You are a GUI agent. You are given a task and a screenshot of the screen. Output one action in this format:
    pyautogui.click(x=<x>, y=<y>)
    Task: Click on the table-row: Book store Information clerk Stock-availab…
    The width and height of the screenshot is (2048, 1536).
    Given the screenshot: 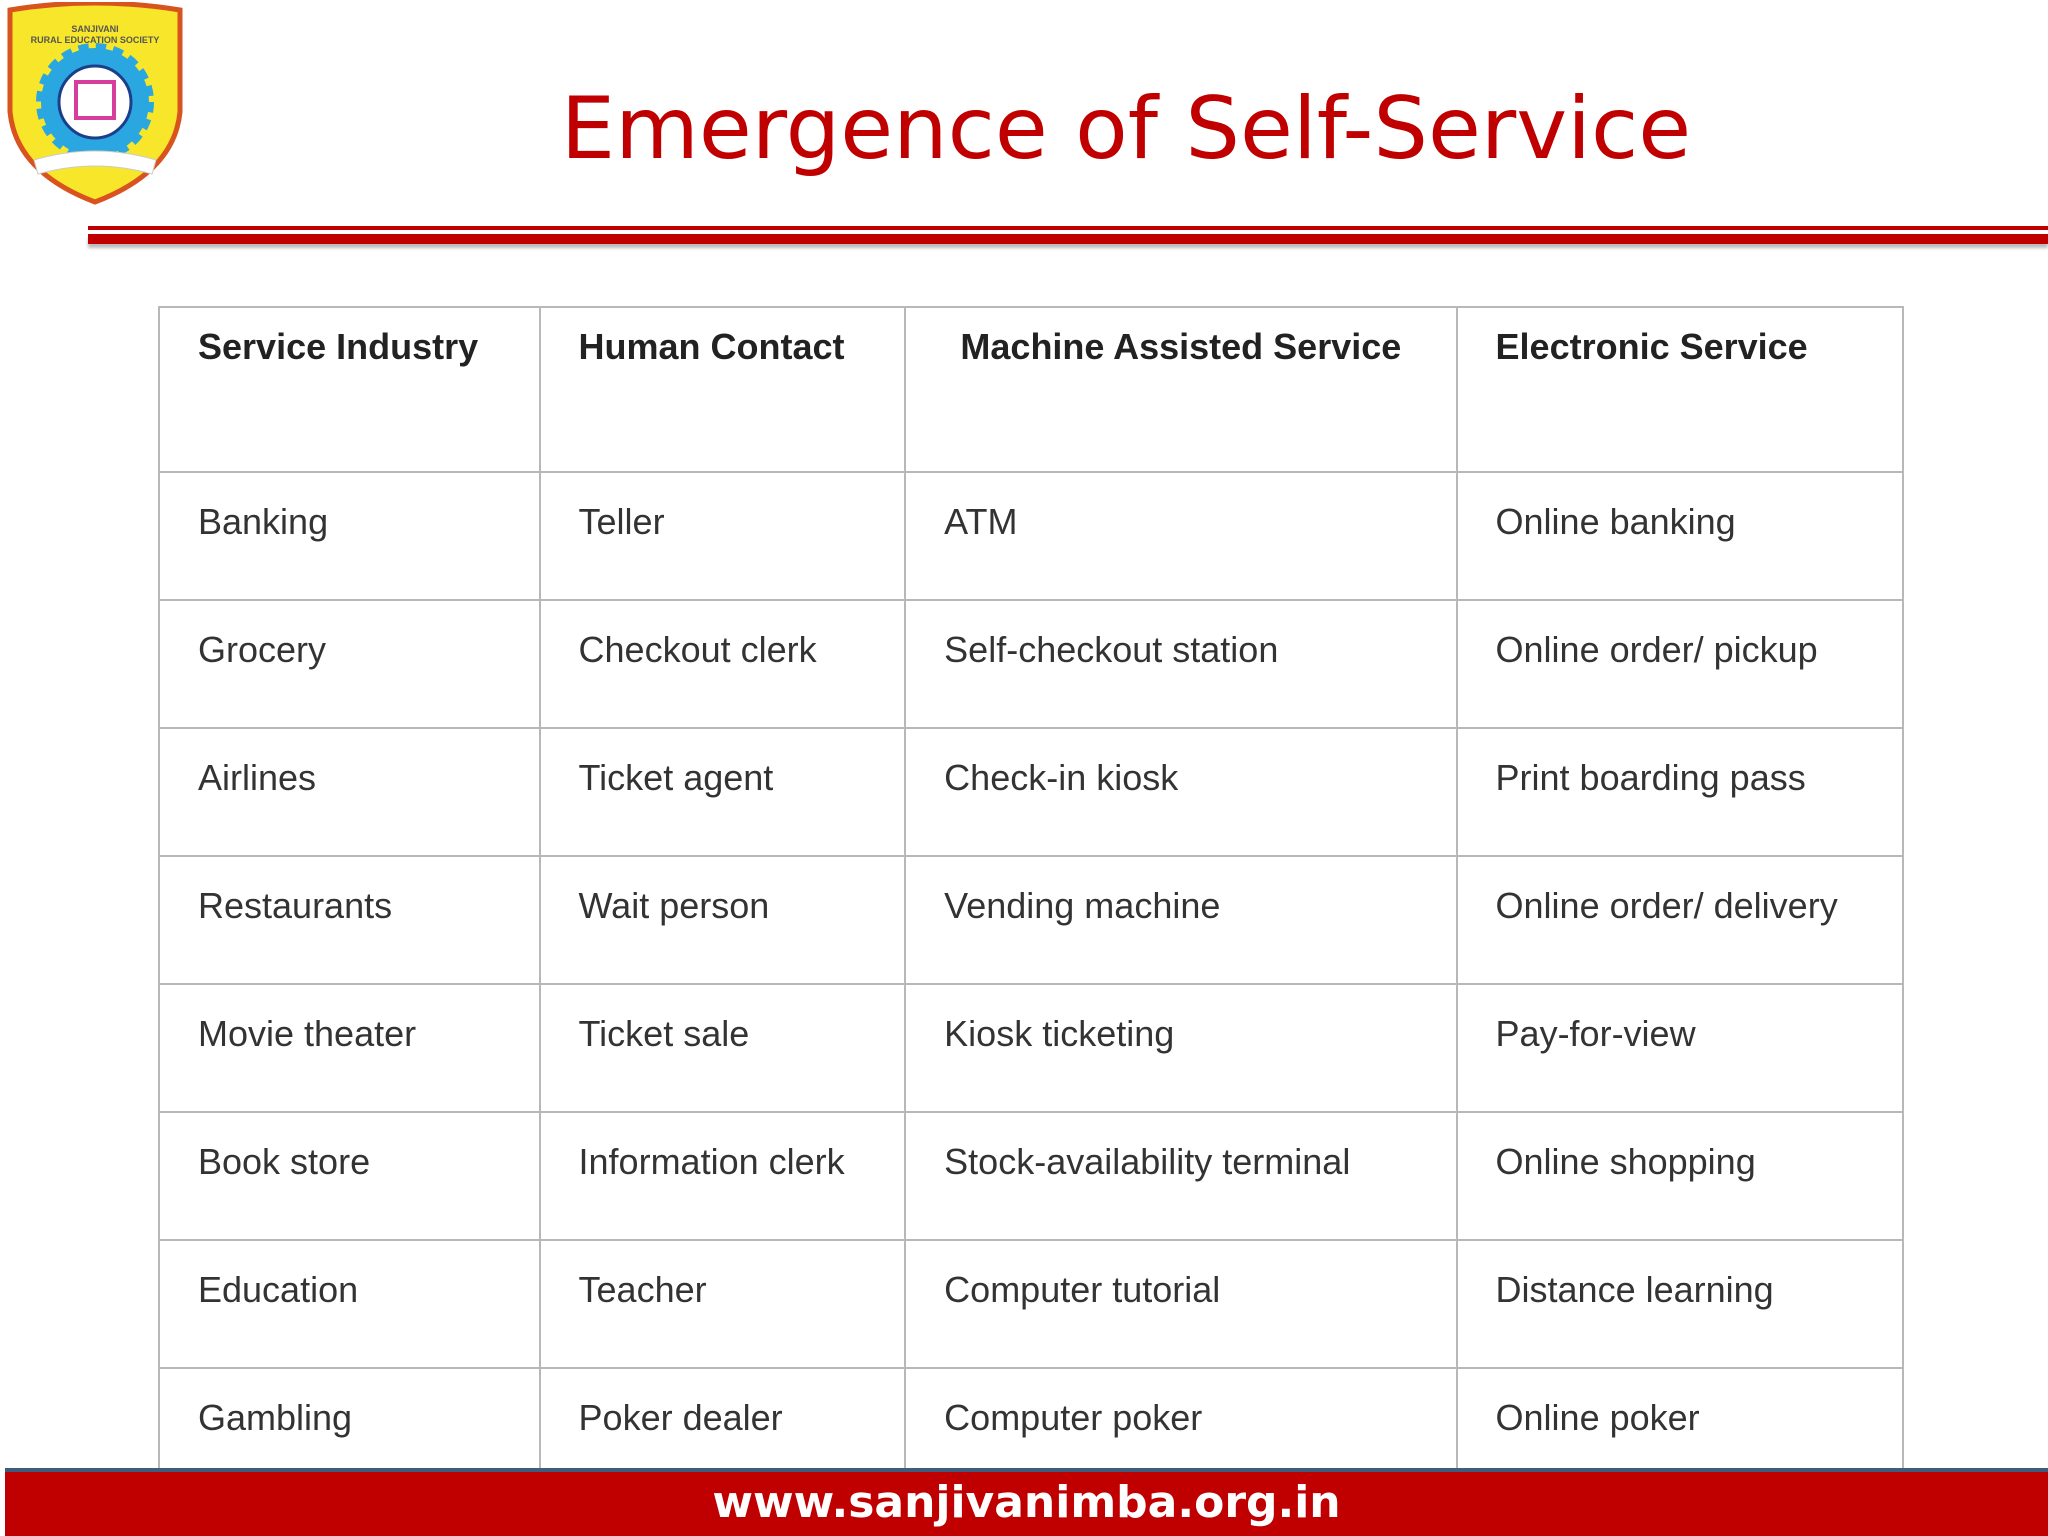 What is the action you would take?
    pyautogui.click(x=1031, y=1176)
    